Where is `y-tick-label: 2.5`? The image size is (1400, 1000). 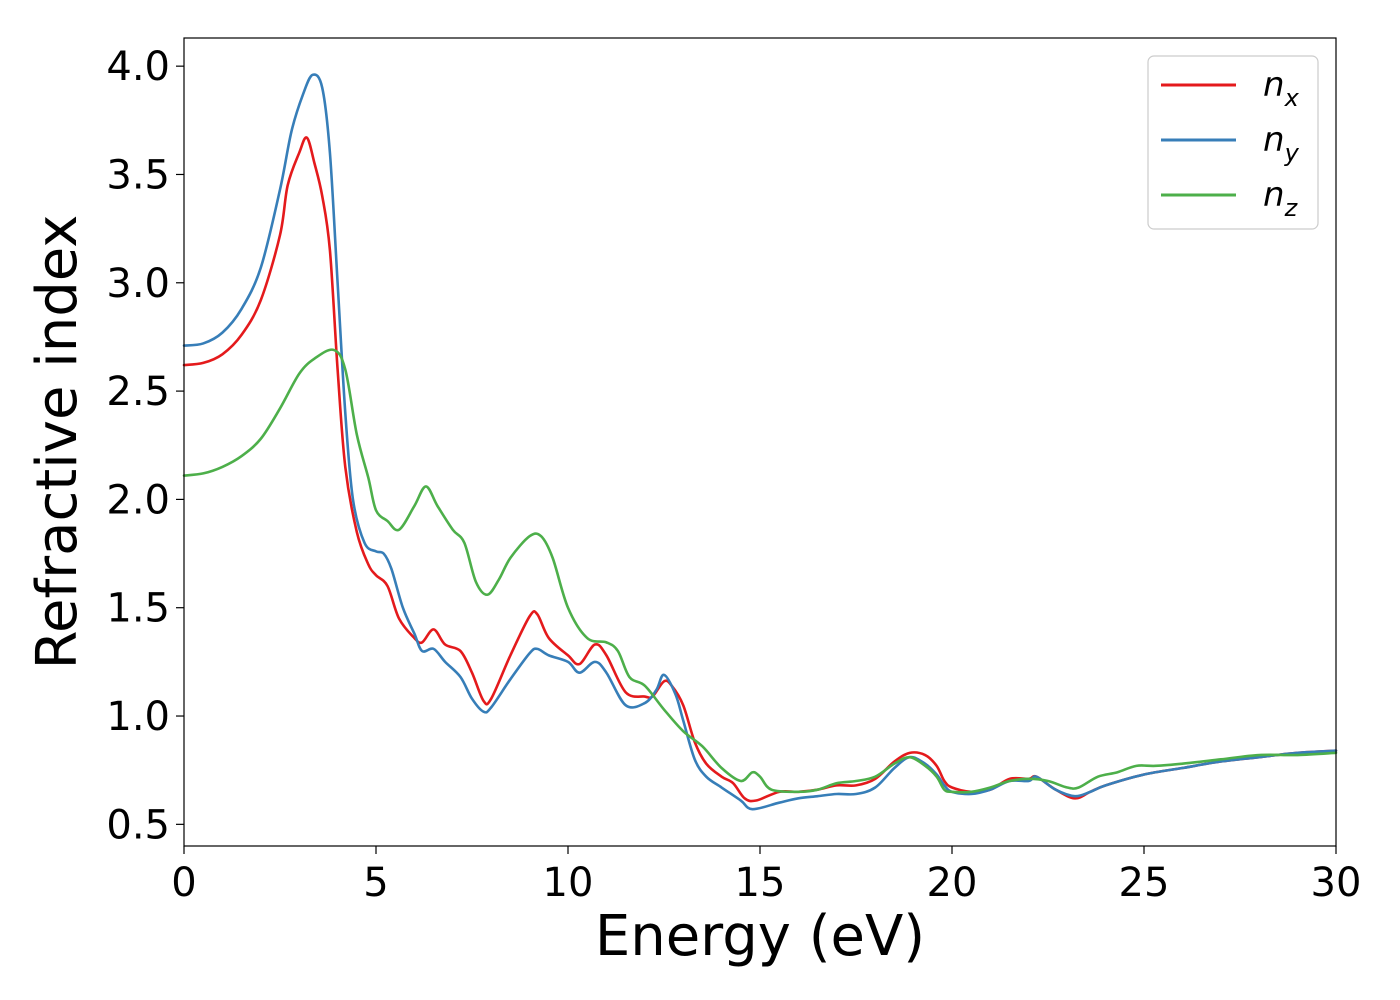 y-tick-label: 2.5 is located at coordinates (138, 392).